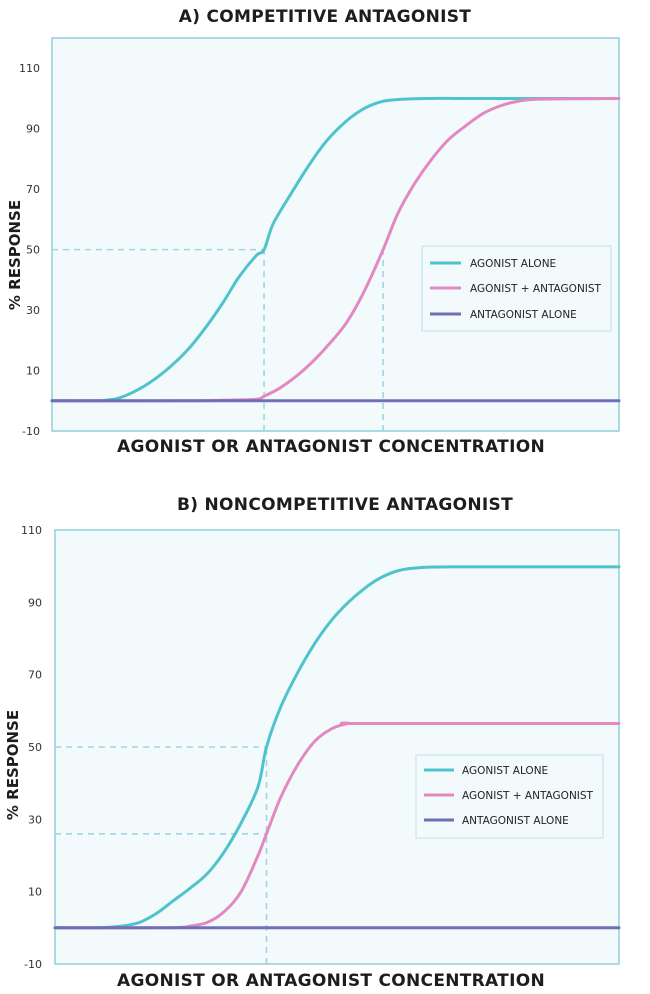  Describe the element at coordinates (31, 530) in the screenshot. I see `chart-b-y-tick-label: 110` at that location.